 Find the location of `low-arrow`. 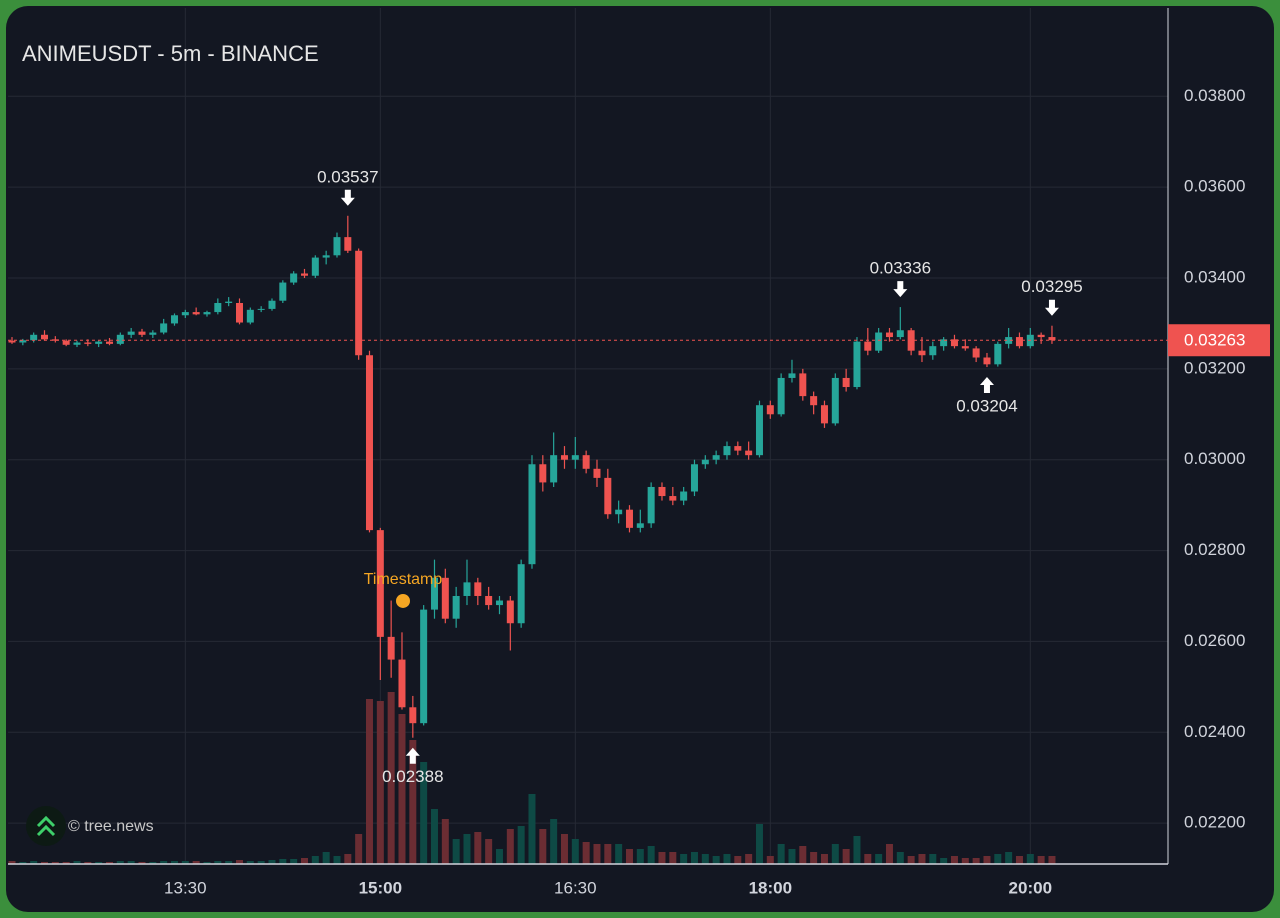

low-arrow is located at coordinates (986, 385).